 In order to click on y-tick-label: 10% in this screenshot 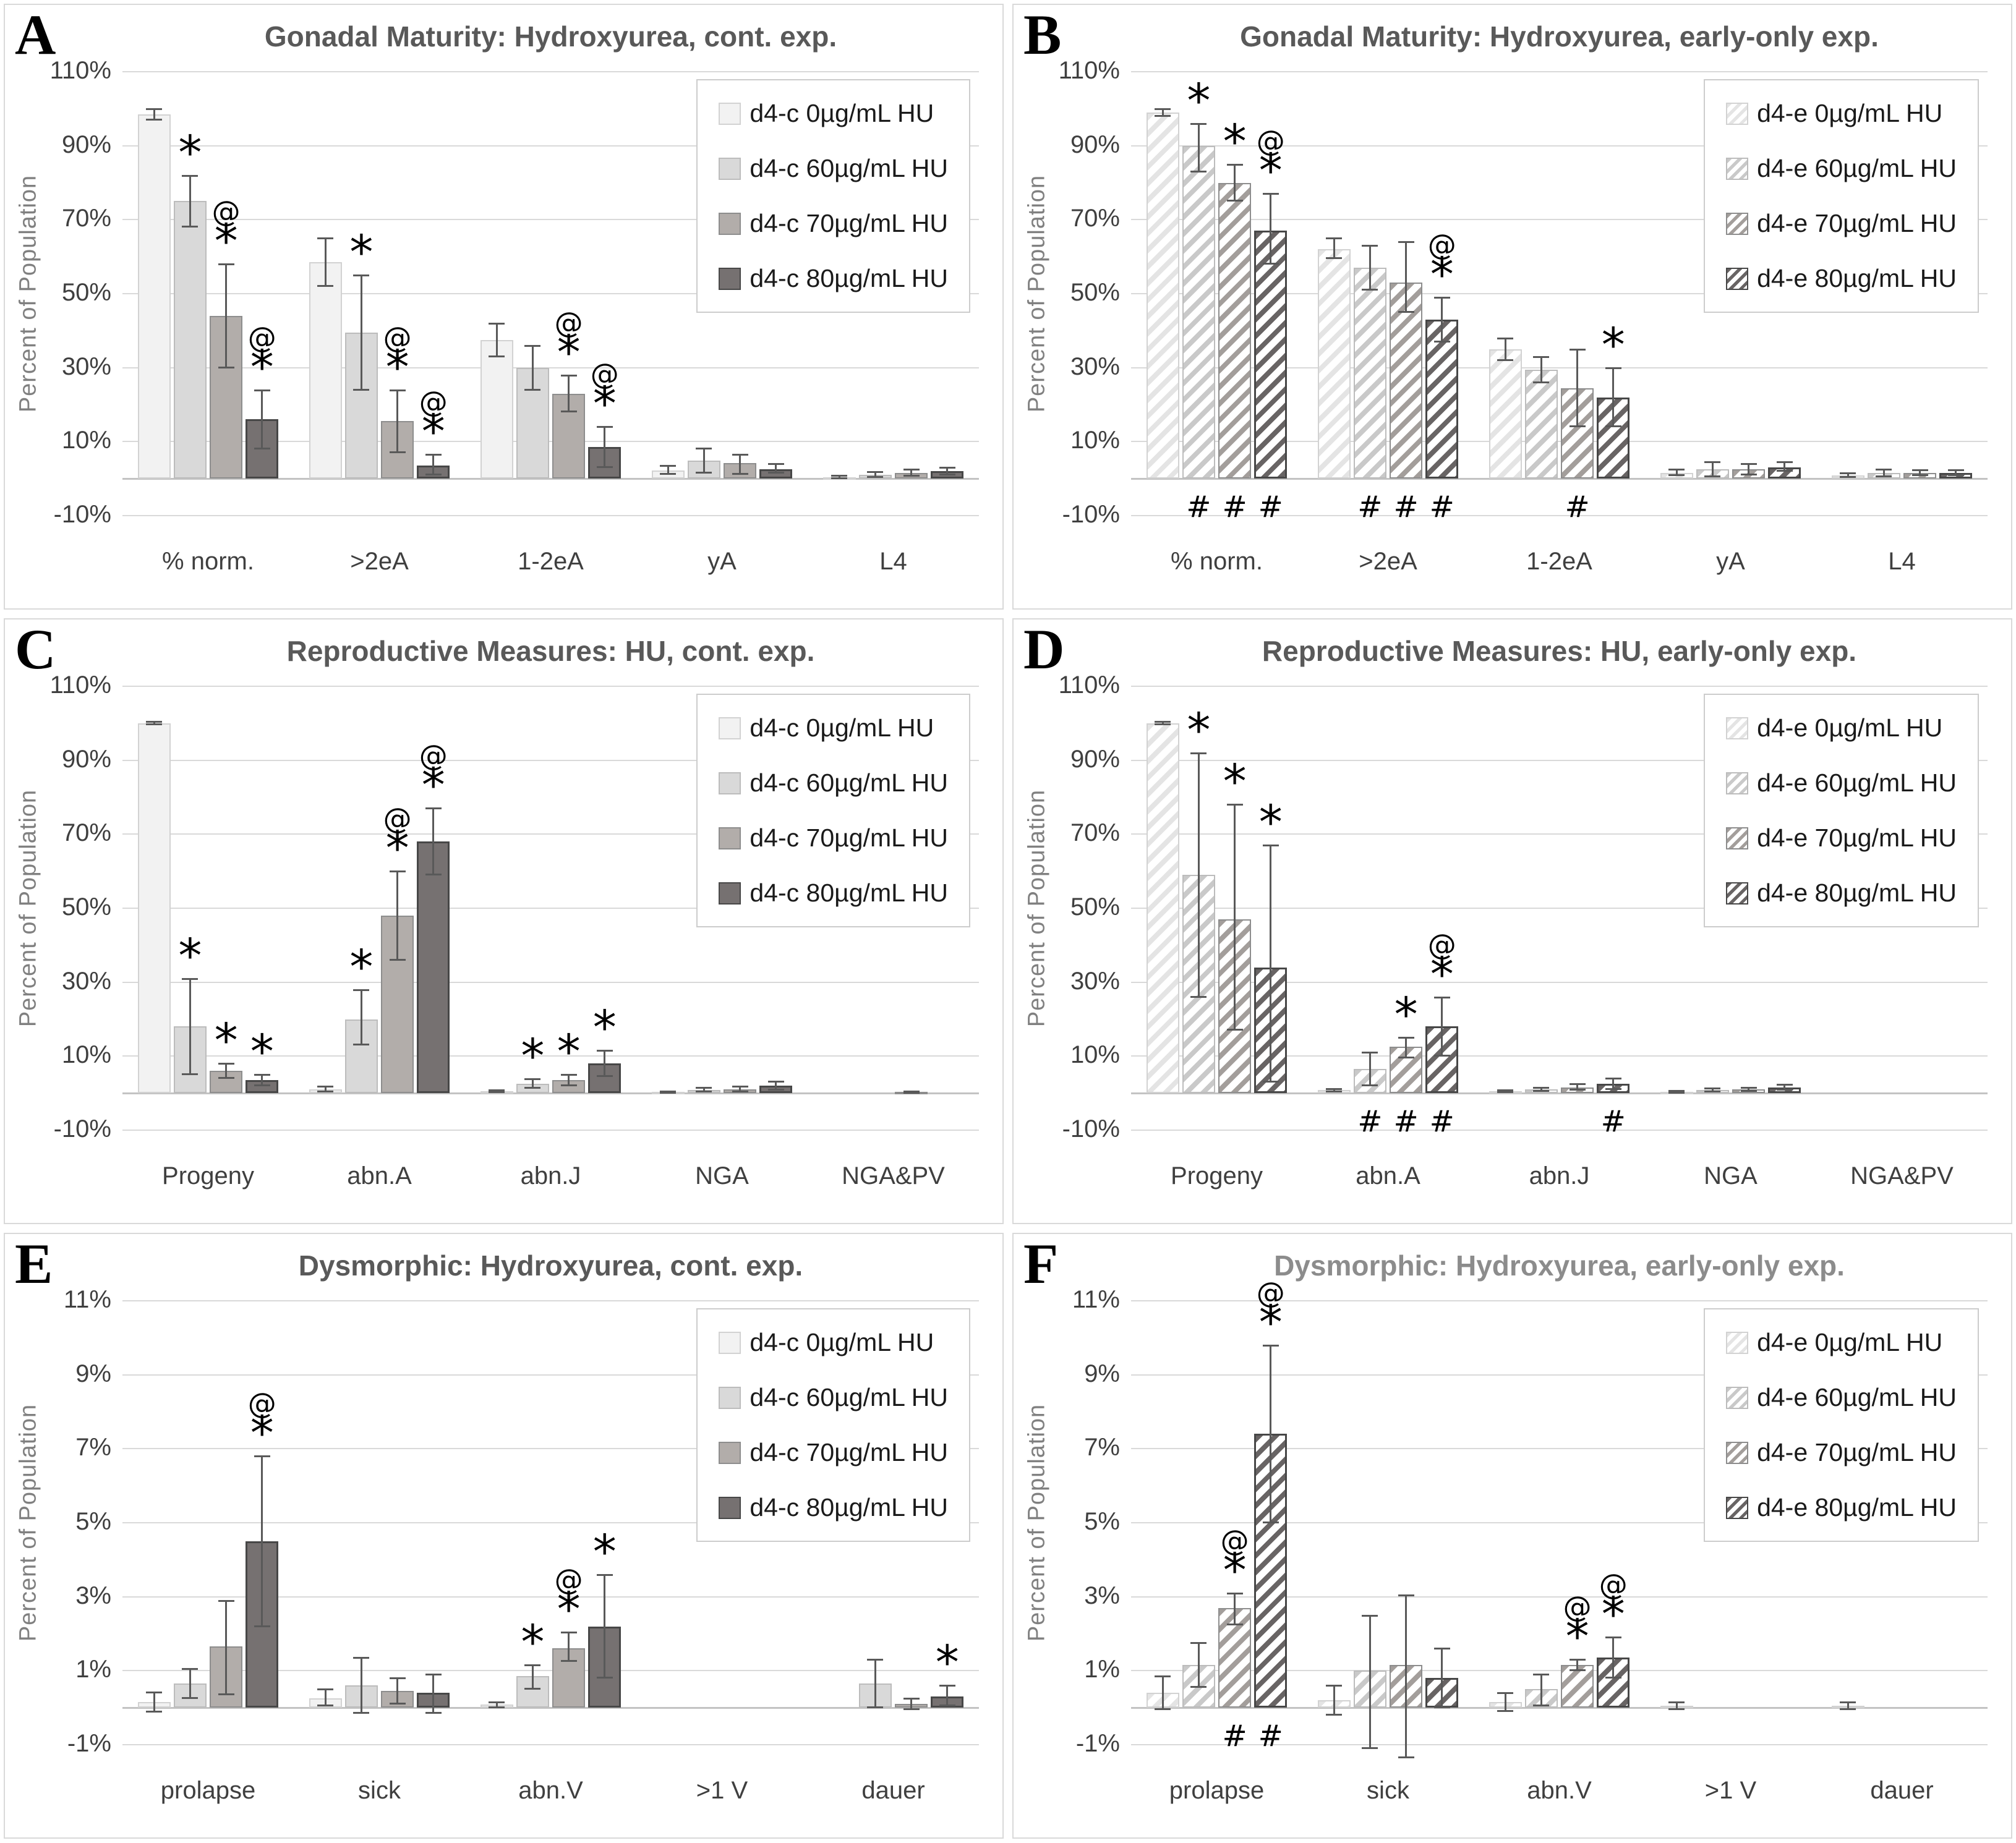, I will do `click(1095, 440)`.